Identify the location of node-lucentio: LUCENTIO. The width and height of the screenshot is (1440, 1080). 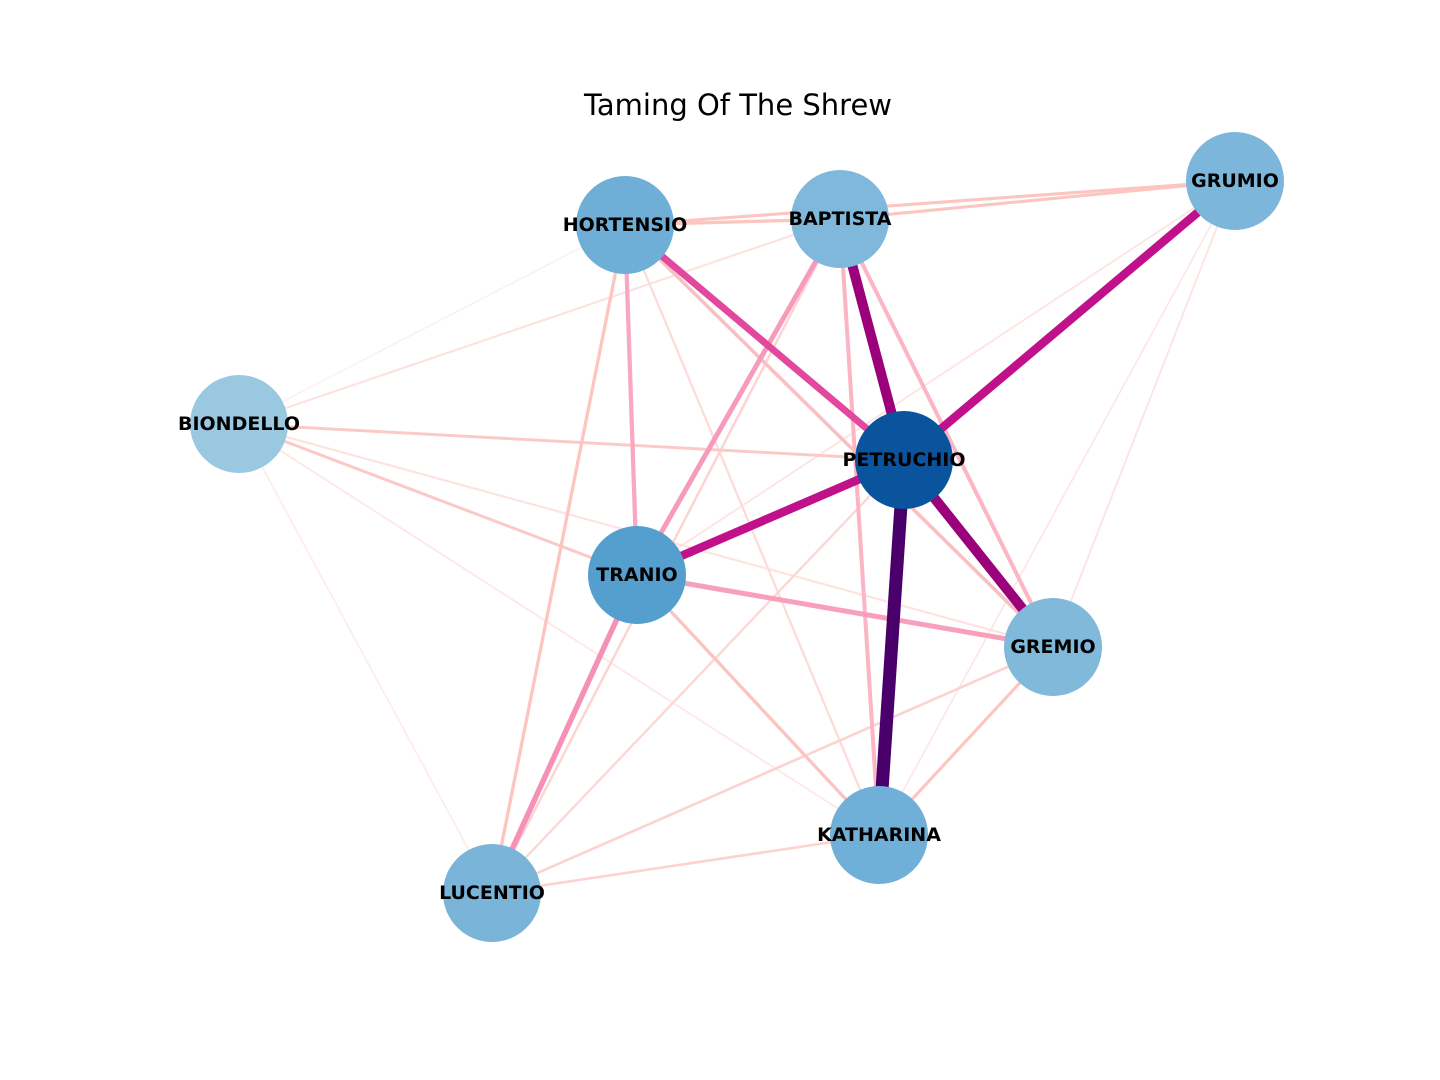
(492, 893).